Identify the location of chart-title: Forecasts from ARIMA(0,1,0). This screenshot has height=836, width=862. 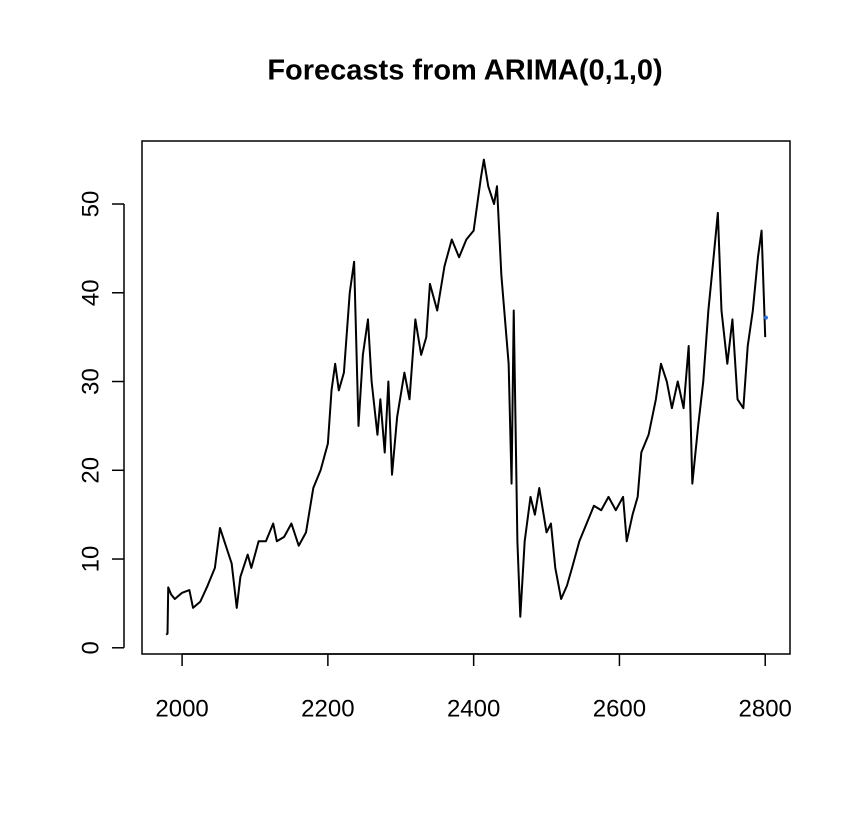
(464, 71).